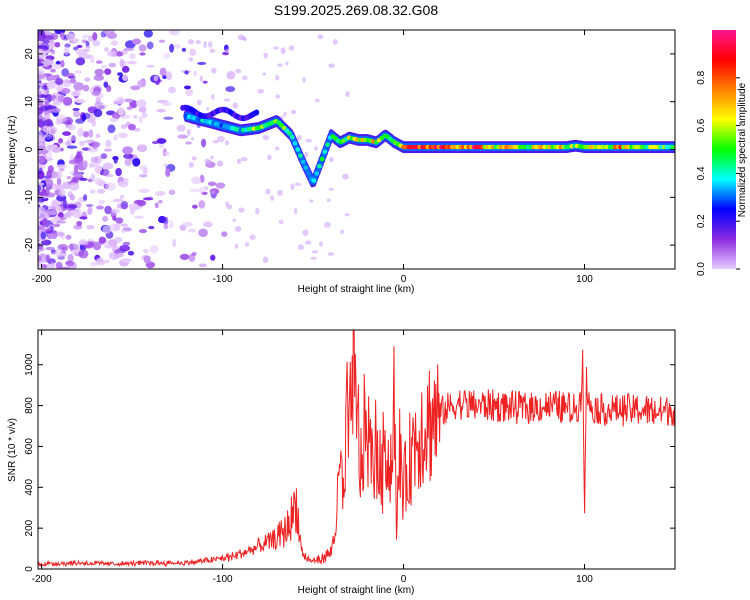 Image resolution: width=750 pixels, height=600 pixels. What do you see at coordinates (223, 579) in the screenshot?
I see `snr-x-tick-label: -100` at bounding box center [223, 579].